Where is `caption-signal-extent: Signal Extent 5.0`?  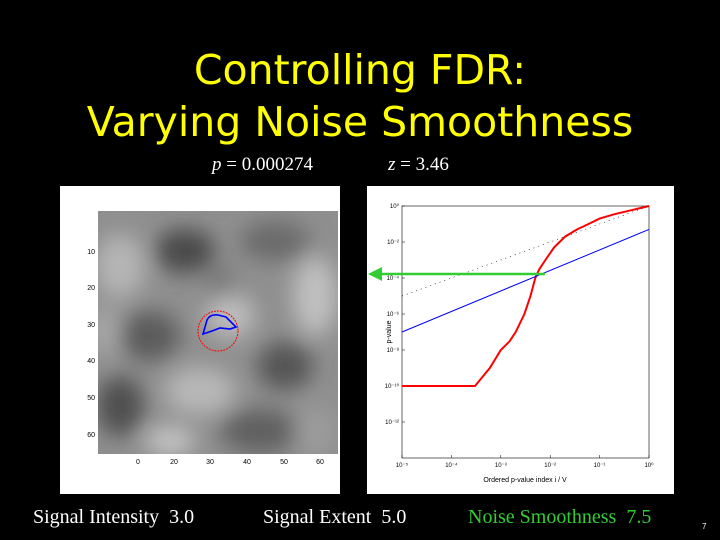
caption-signal-extent: Signal Extent 5.0 is located at coordinates (334, 517).